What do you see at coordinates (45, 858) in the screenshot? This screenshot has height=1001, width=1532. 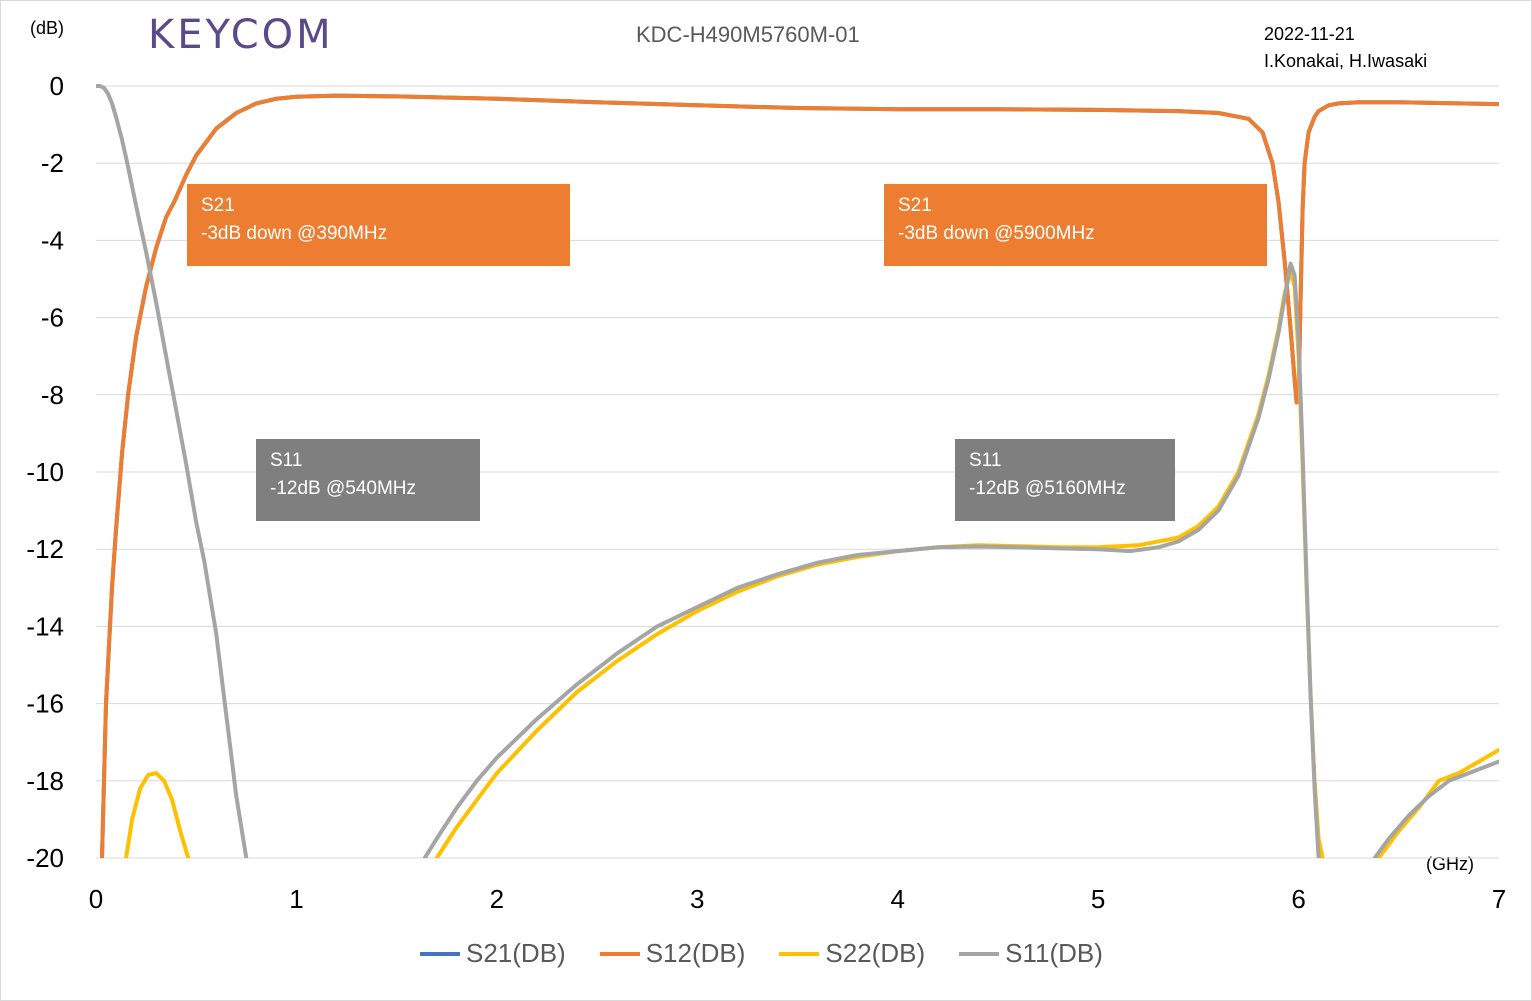 I see `y-tick-label: -20` at bounding box center [45, 858].